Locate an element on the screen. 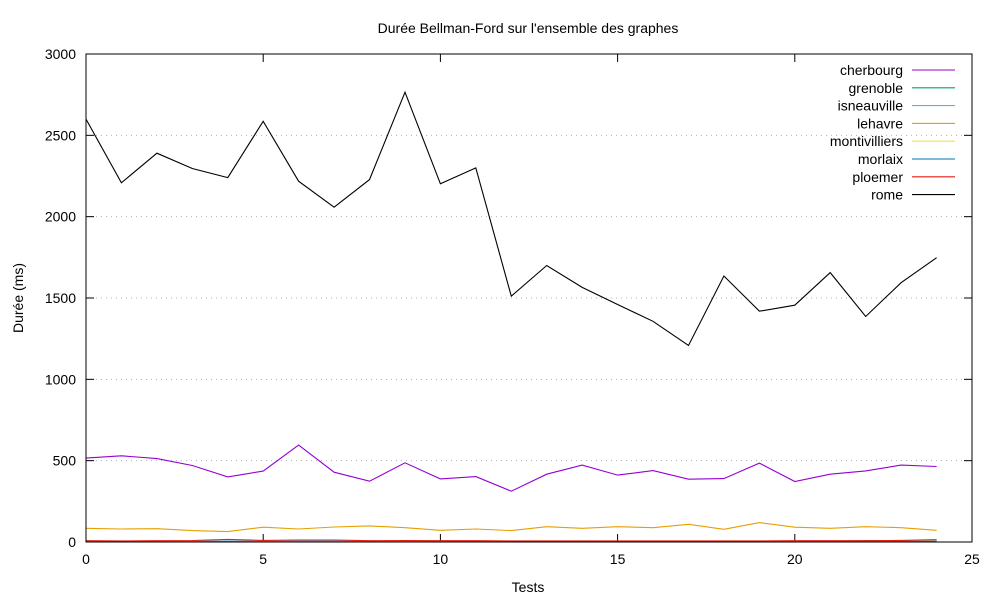 The image size is (1000, 605). x-tick-label: 5 is located at coordinates (263, 559).